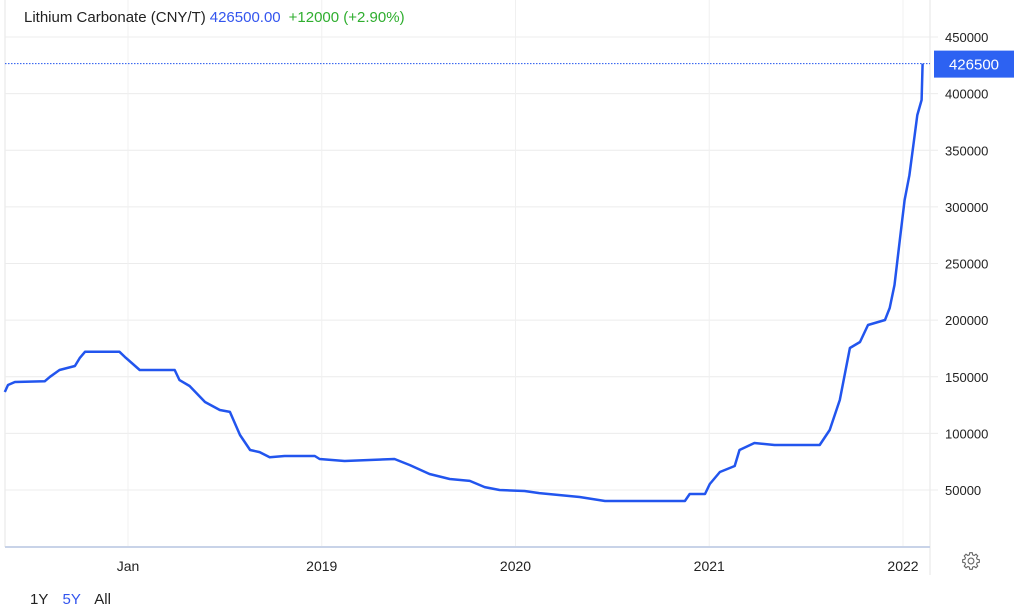  I want to click on y-tick-label: 150000, so click(966, 377).